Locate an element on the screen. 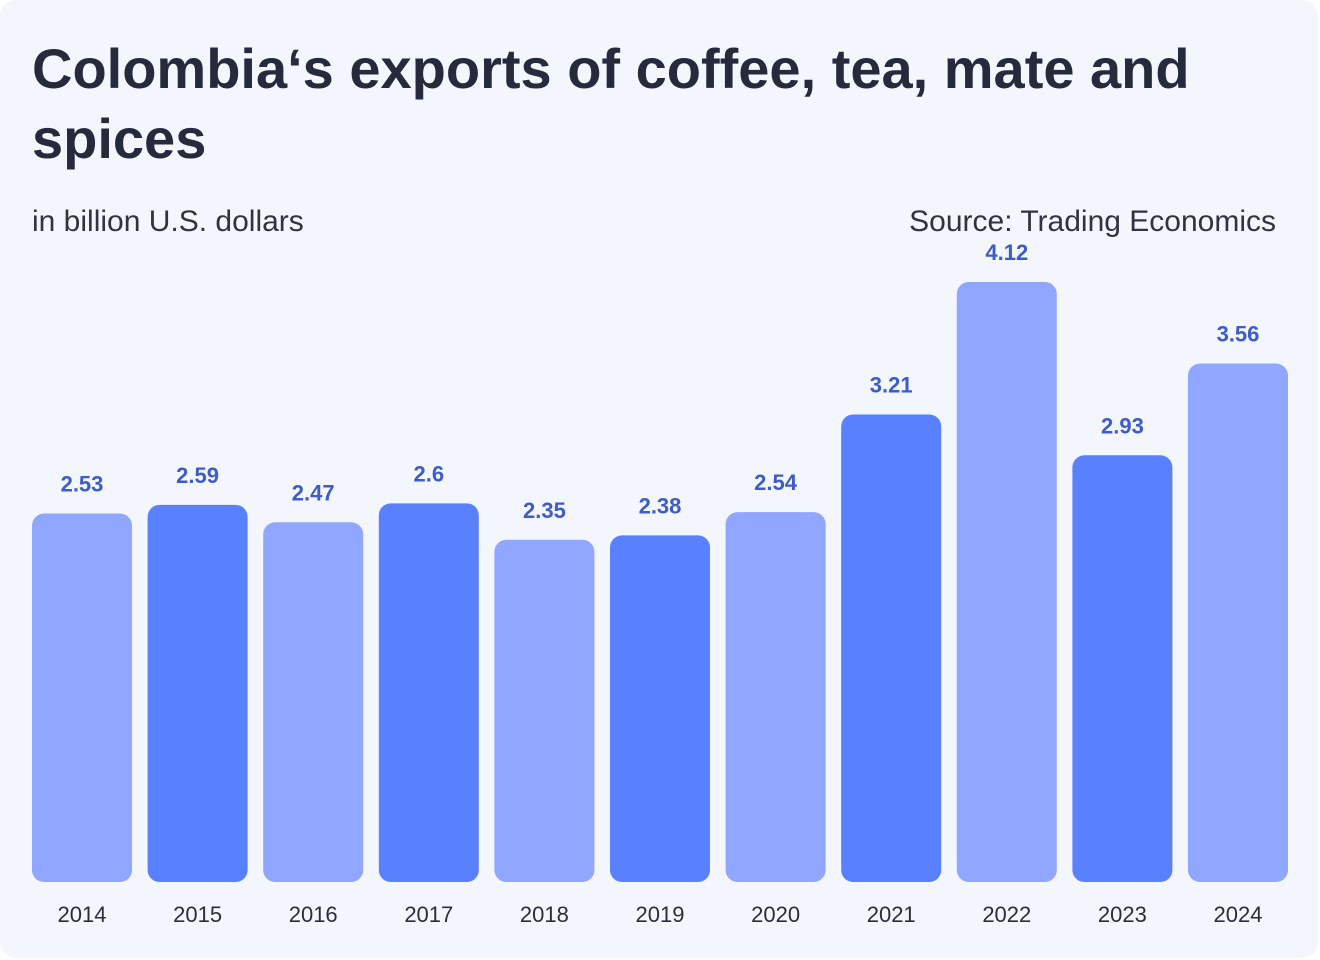 The image size is (1320, 960). value-label-2016: 2.47 is located at coordinates (313, 492).